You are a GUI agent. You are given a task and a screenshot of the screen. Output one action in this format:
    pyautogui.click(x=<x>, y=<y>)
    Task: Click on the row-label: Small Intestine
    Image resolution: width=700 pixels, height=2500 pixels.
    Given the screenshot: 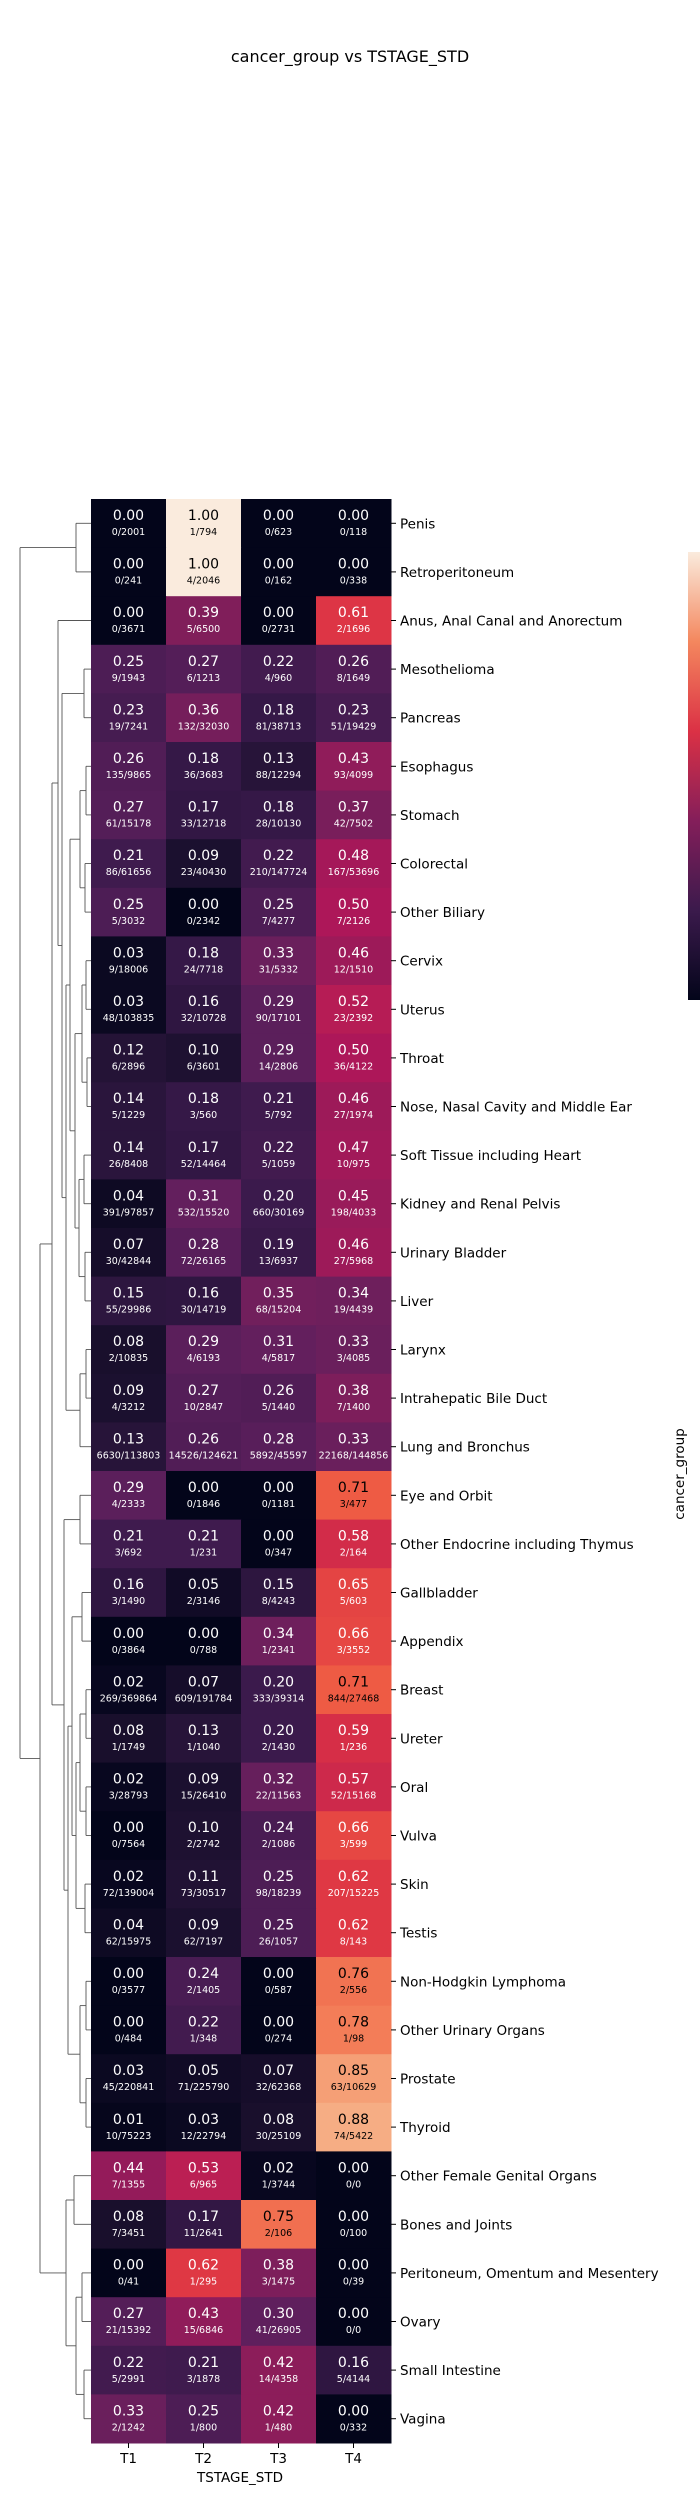 What is the action you would take?
    pyautogui.click(x=450, y=2371)
    